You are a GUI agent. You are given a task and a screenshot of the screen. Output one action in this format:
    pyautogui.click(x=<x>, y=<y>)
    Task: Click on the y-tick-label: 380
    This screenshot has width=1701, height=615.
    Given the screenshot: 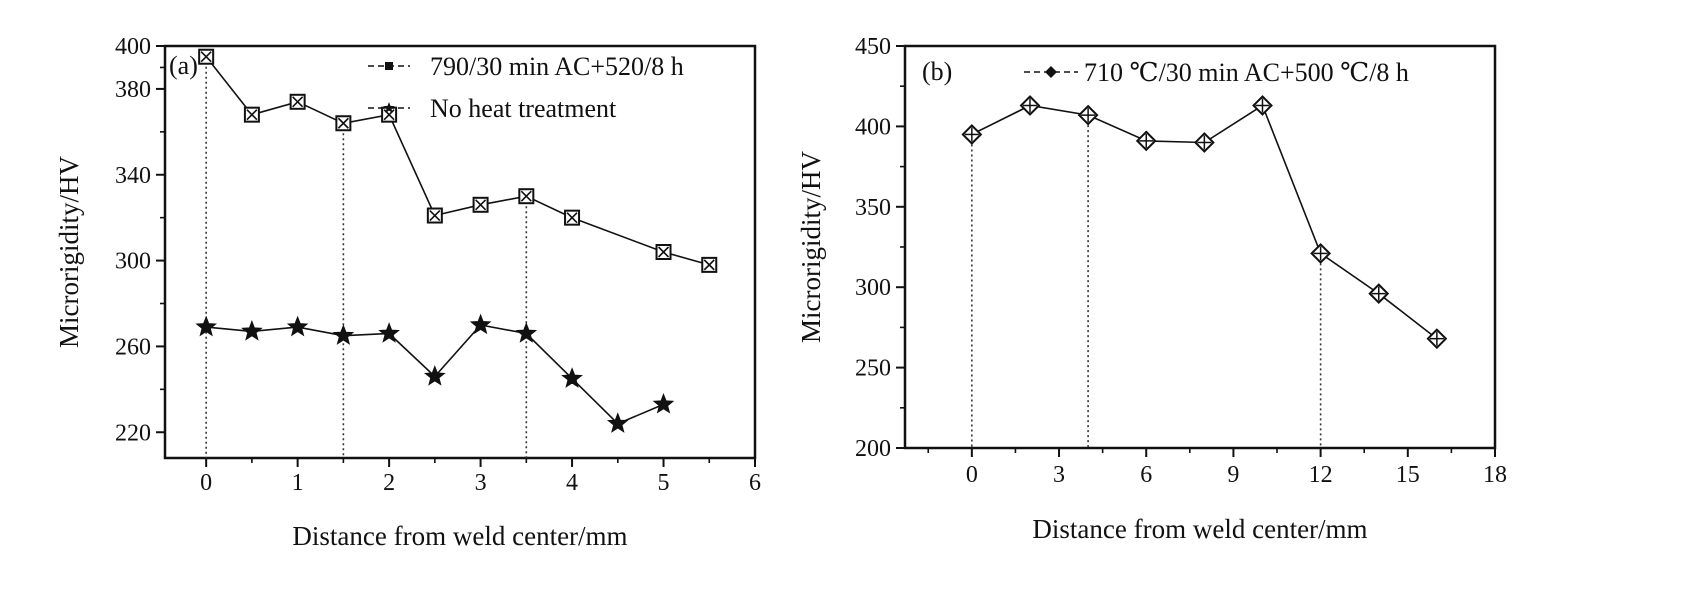 What is the action you would take?
    pyautogui.click(x=133, y=90)
    